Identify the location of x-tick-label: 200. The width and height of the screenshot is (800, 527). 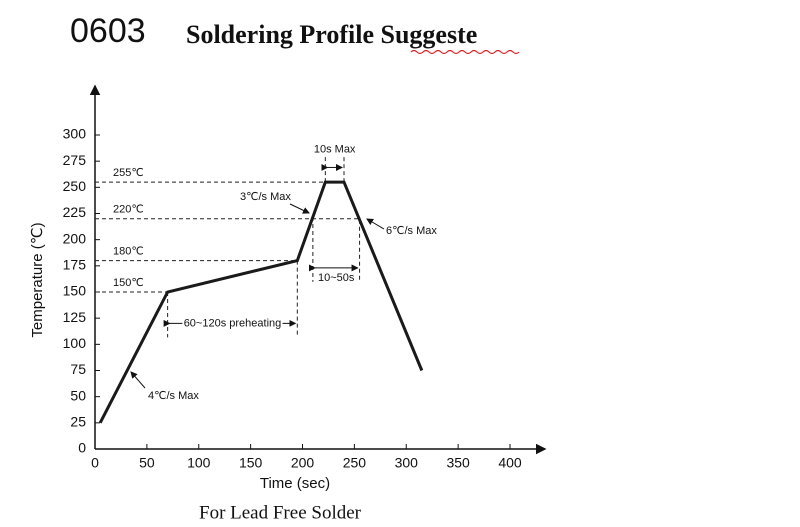
(303, 463).